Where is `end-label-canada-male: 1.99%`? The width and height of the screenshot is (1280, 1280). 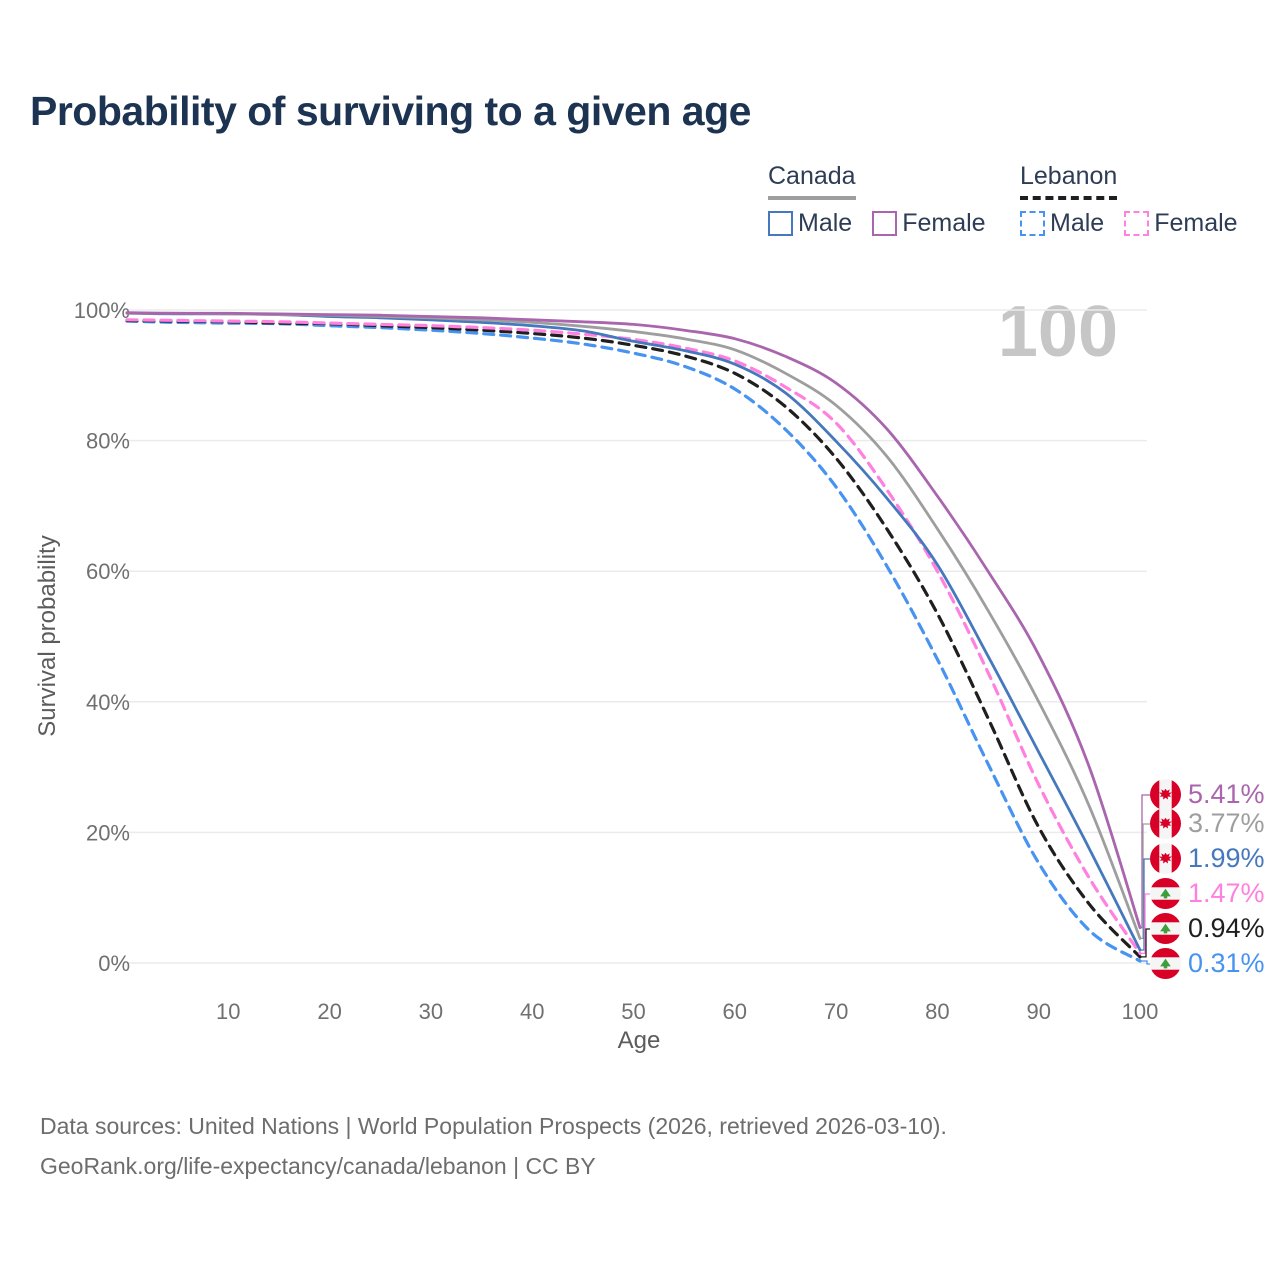 end-label-canada-male: 1.99% is located at coordinates (1207, 858).